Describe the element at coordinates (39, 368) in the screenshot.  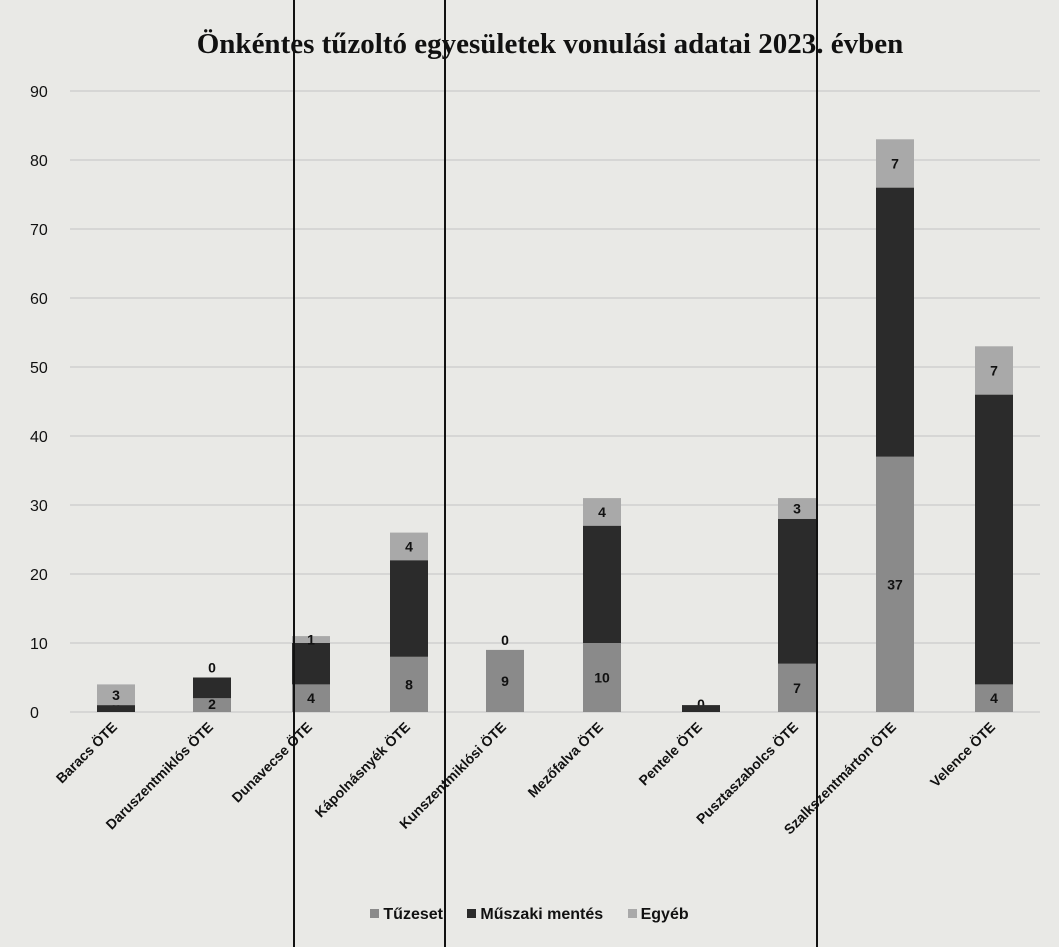
I see `y-tick-label: 50` at that location.